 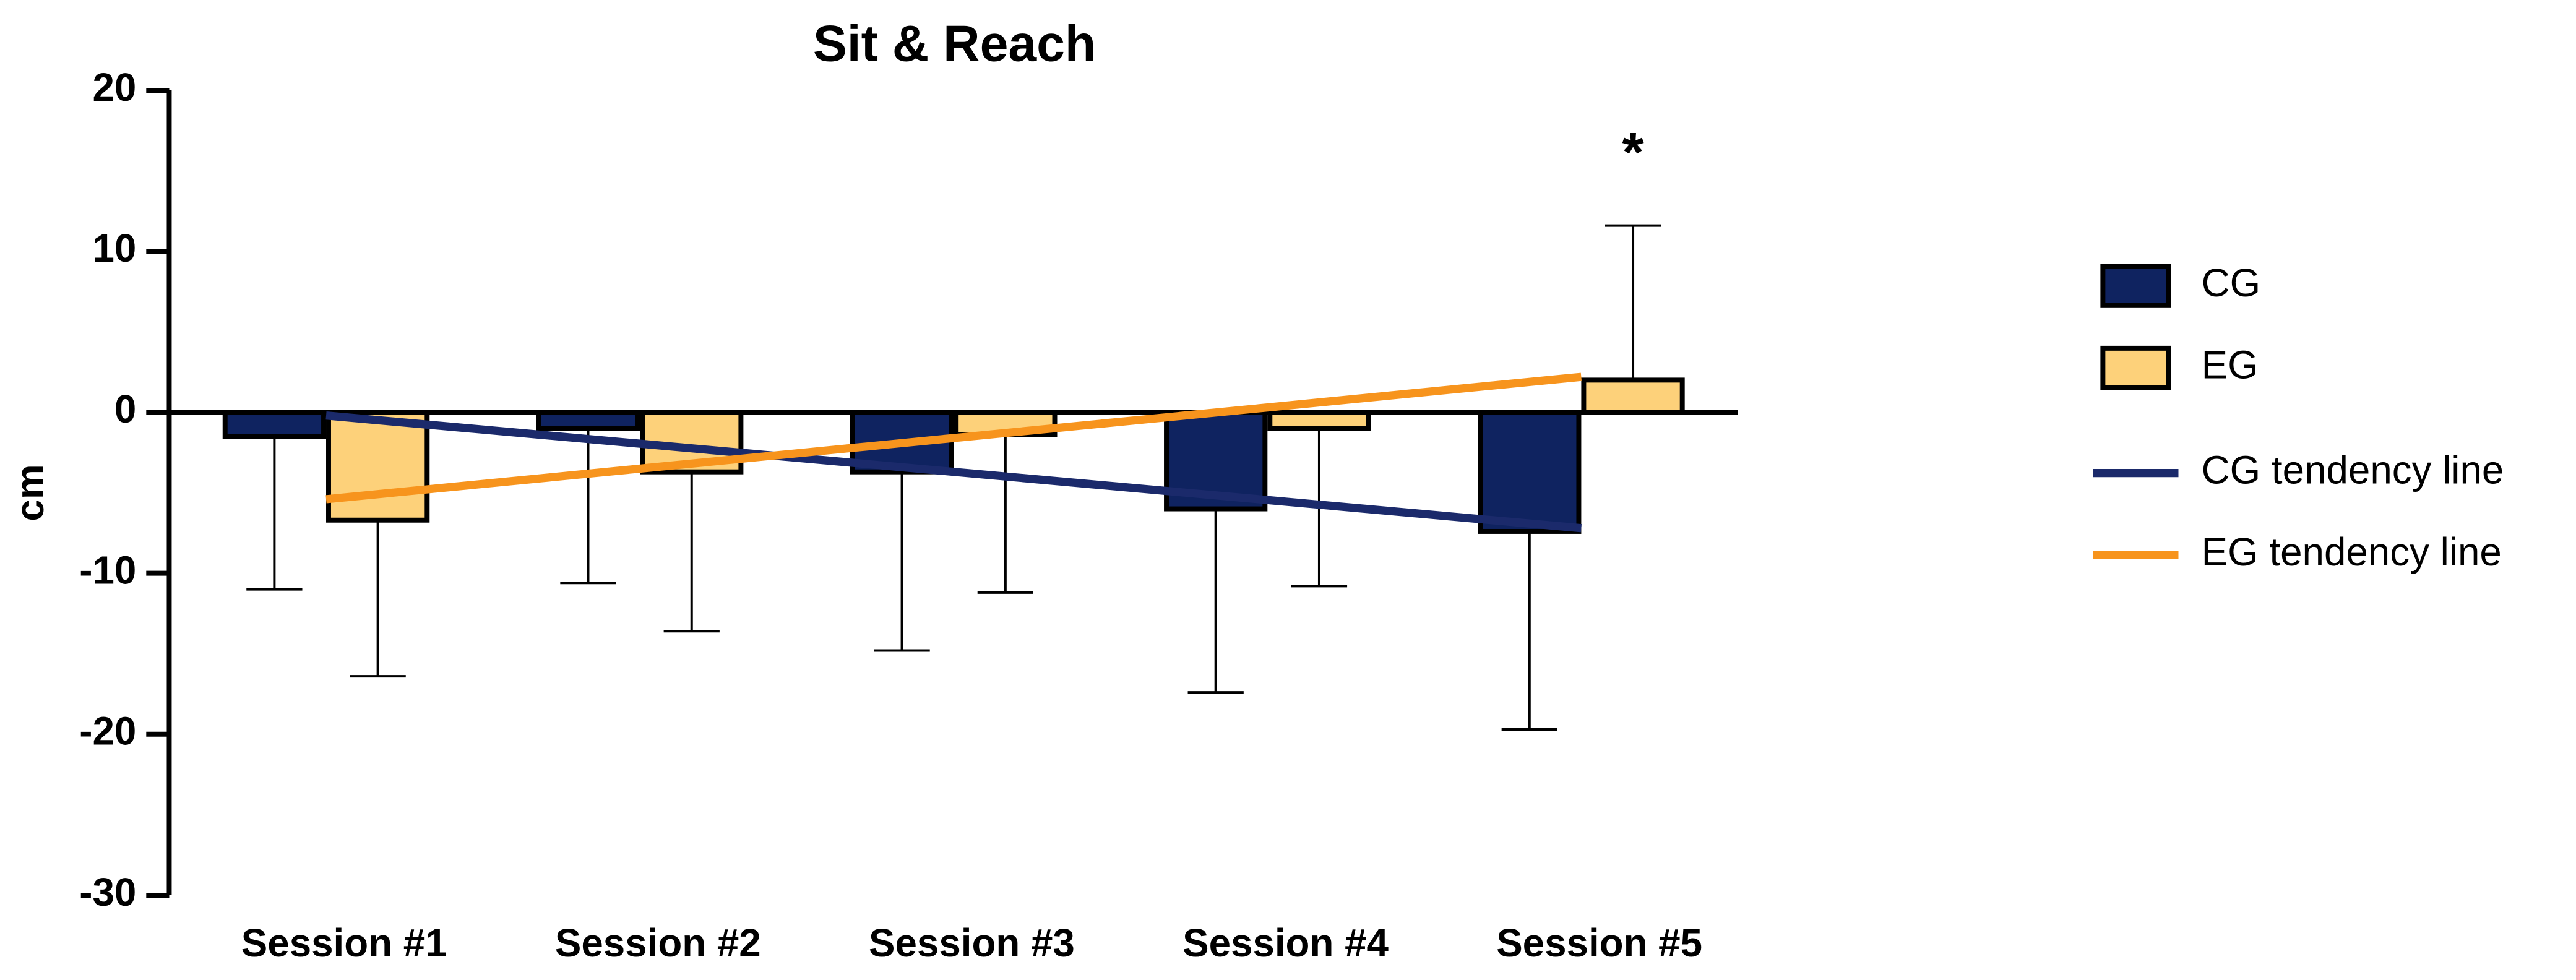 What do you see at coordinates (2353, 470) in the screenshot?
I see `legend-label: CG tendency line` at bounding box center [2353, 470].